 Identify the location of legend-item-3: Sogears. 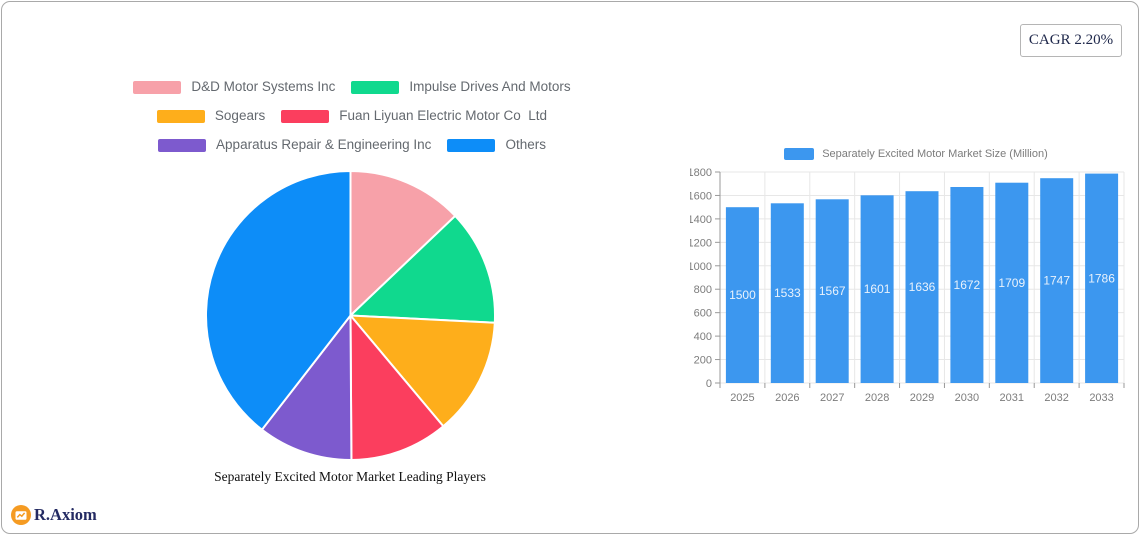
(211, 116).